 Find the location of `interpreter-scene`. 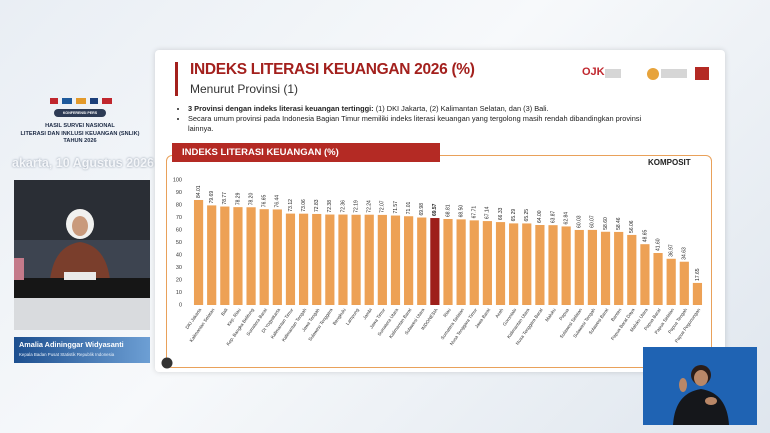

interpreter-scene is located at coordinates (701, 395).